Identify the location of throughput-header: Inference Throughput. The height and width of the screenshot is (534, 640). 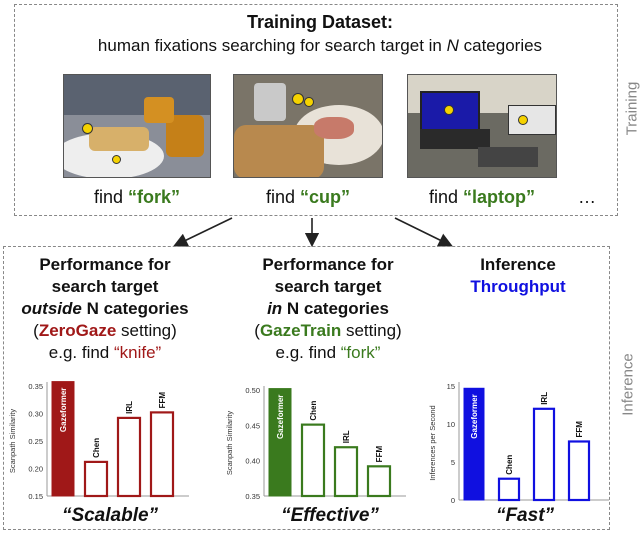
(518, 275).